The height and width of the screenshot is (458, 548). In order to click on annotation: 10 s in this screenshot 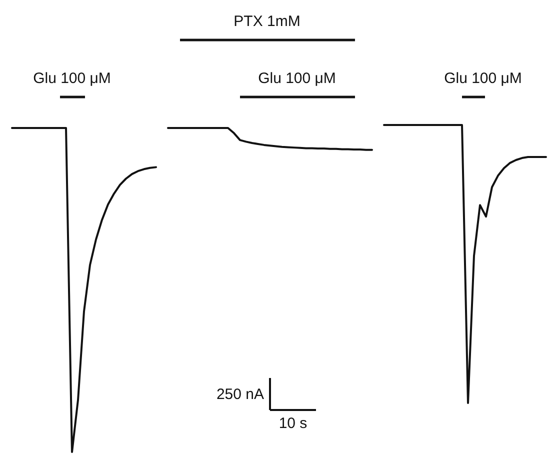, I will do `click(293, 423)`.